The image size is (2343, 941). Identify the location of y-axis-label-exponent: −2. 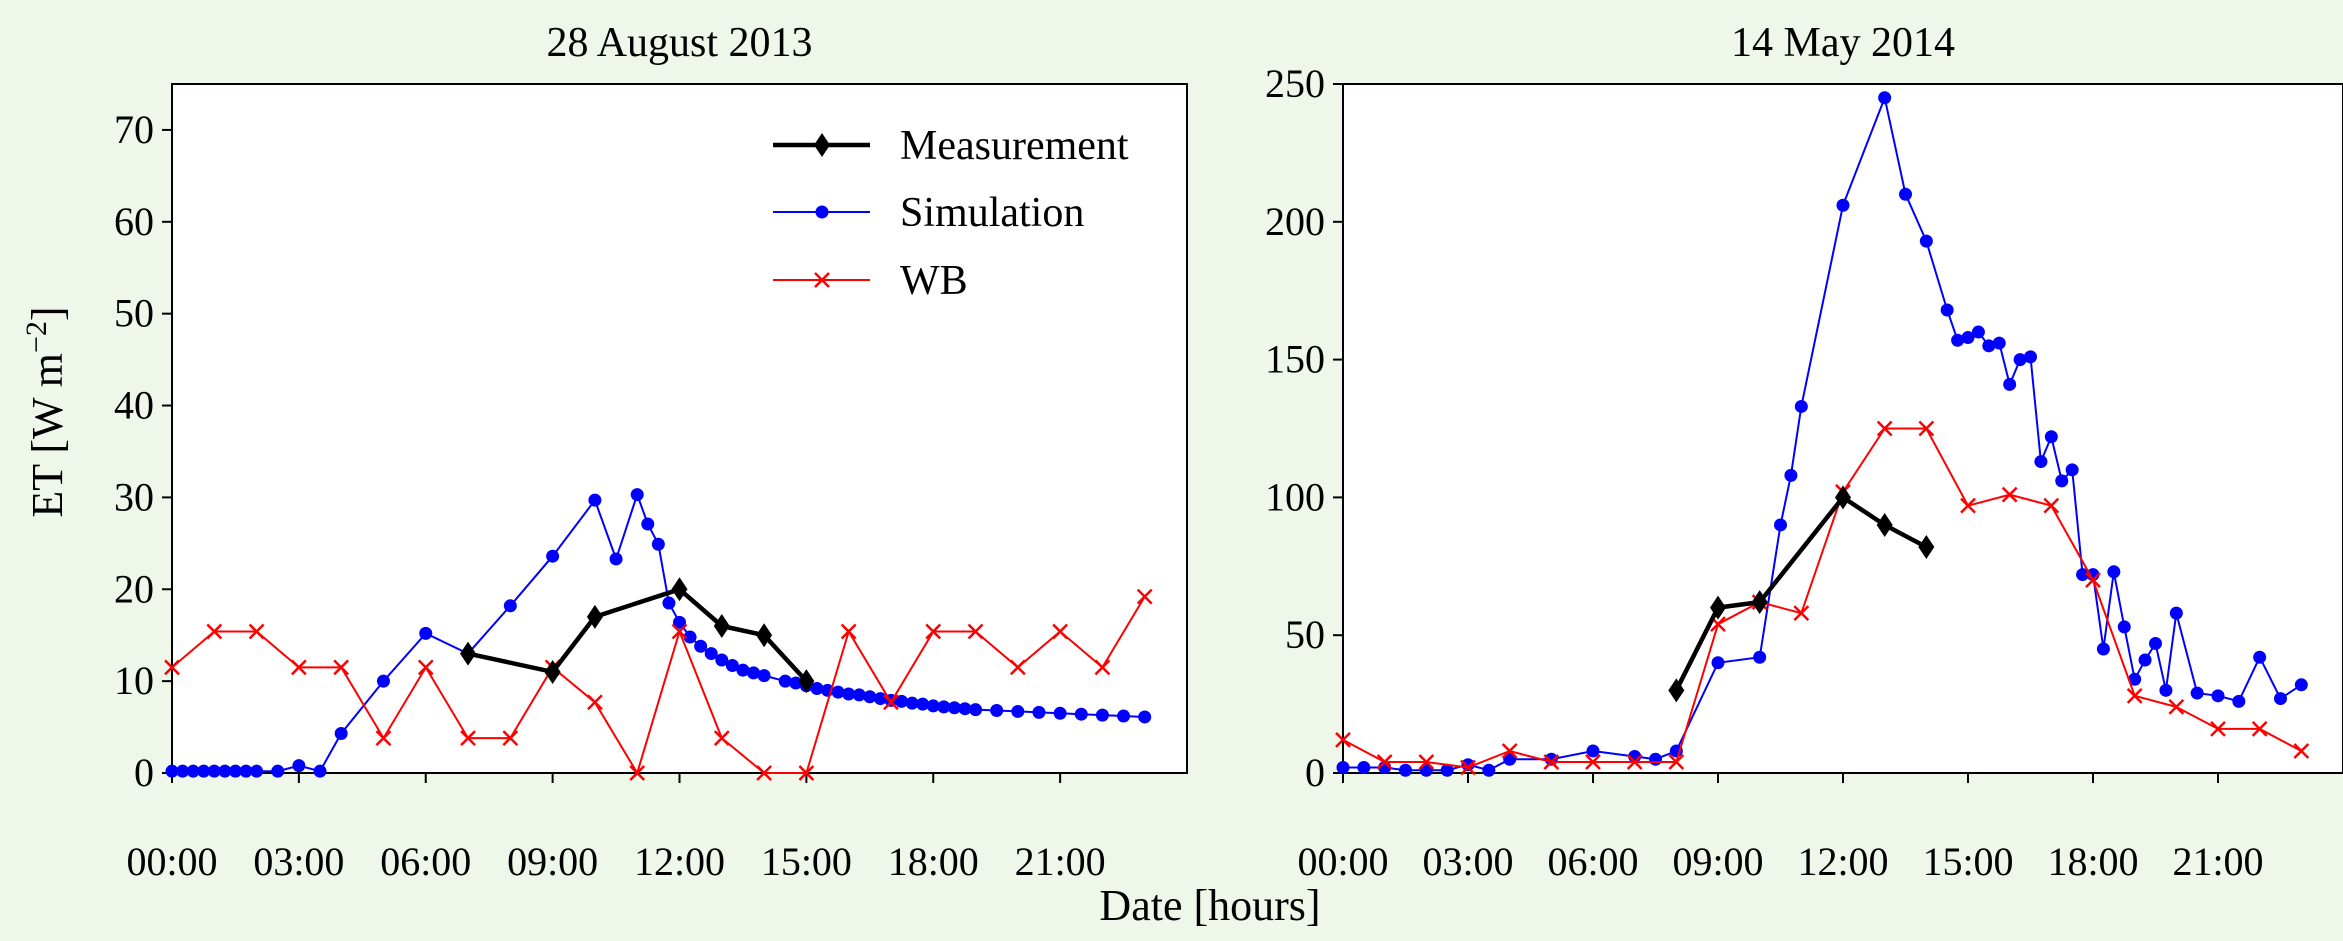
(36, 337).